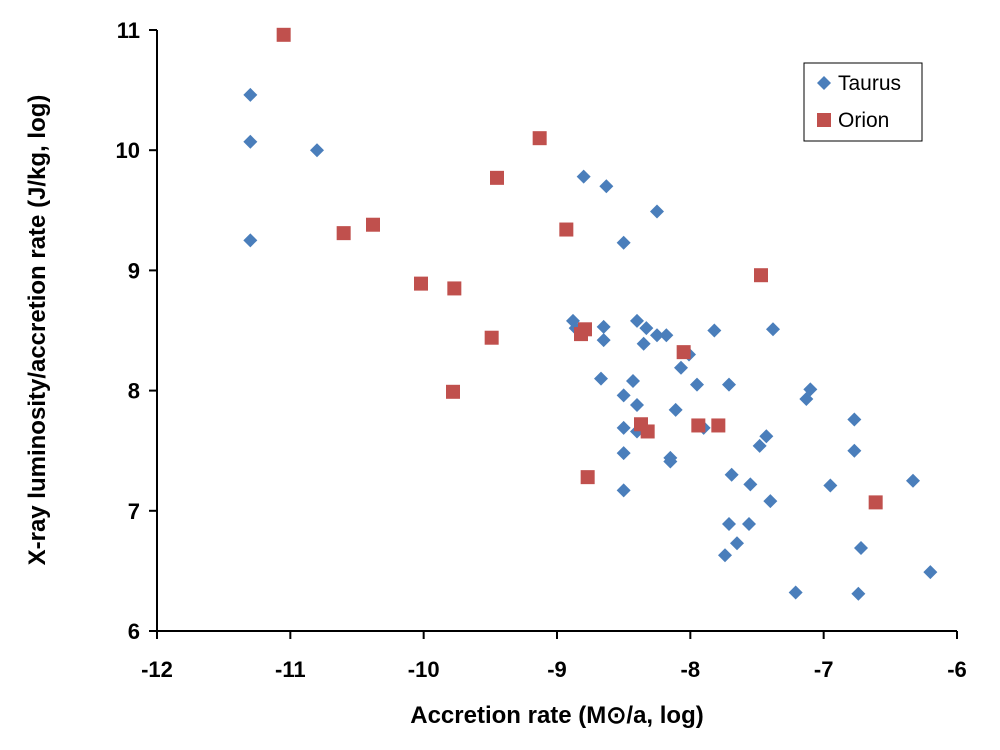 Image resolution: width=1000 pixels, height=750 pixels. Describe the element at coordinates (824, 120) in the screenshot. I see `legend-marker-orion` at that location.